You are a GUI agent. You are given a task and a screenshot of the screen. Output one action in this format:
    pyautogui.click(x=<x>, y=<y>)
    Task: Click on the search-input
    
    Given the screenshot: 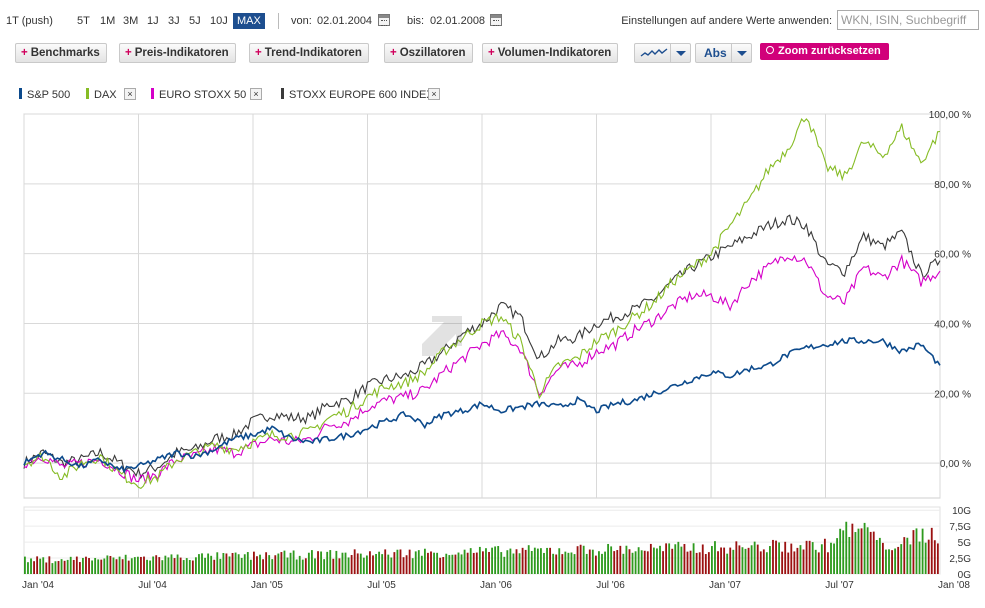 What is the action you would take?
    pyautogui.click(x=908, y=20)
    